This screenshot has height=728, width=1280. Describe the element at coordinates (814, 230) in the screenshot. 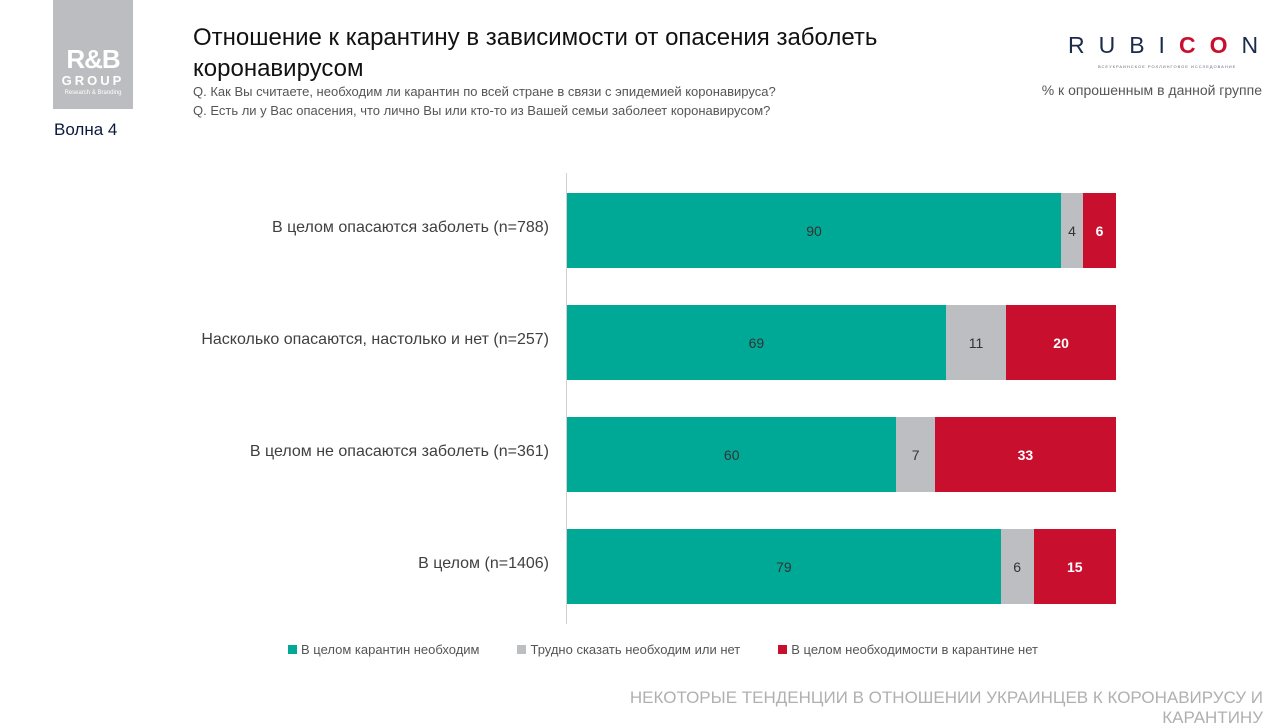

I see `bar-segment-s0: 90` at that location.